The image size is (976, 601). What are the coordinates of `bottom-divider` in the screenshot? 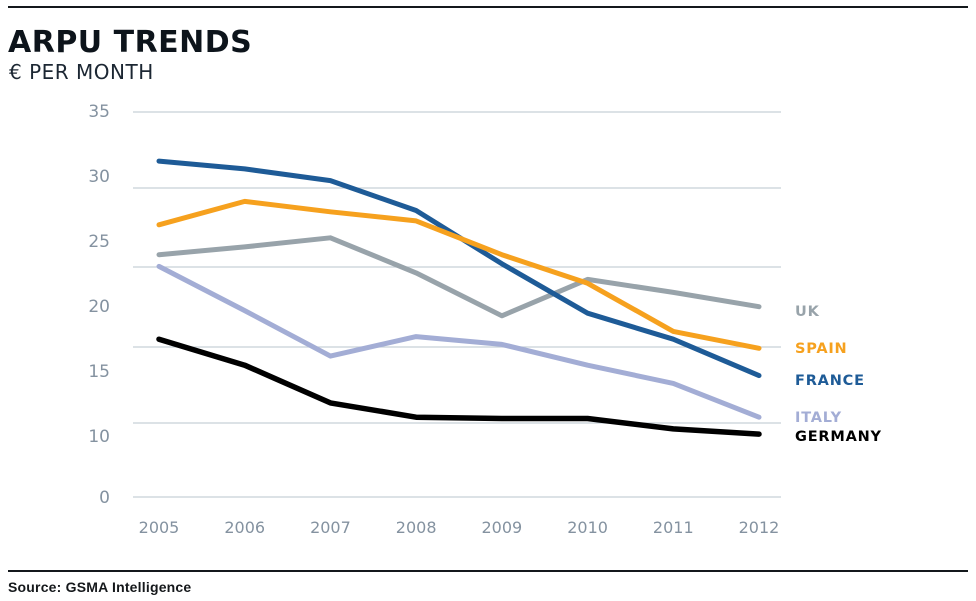 It's located at (488, 571).